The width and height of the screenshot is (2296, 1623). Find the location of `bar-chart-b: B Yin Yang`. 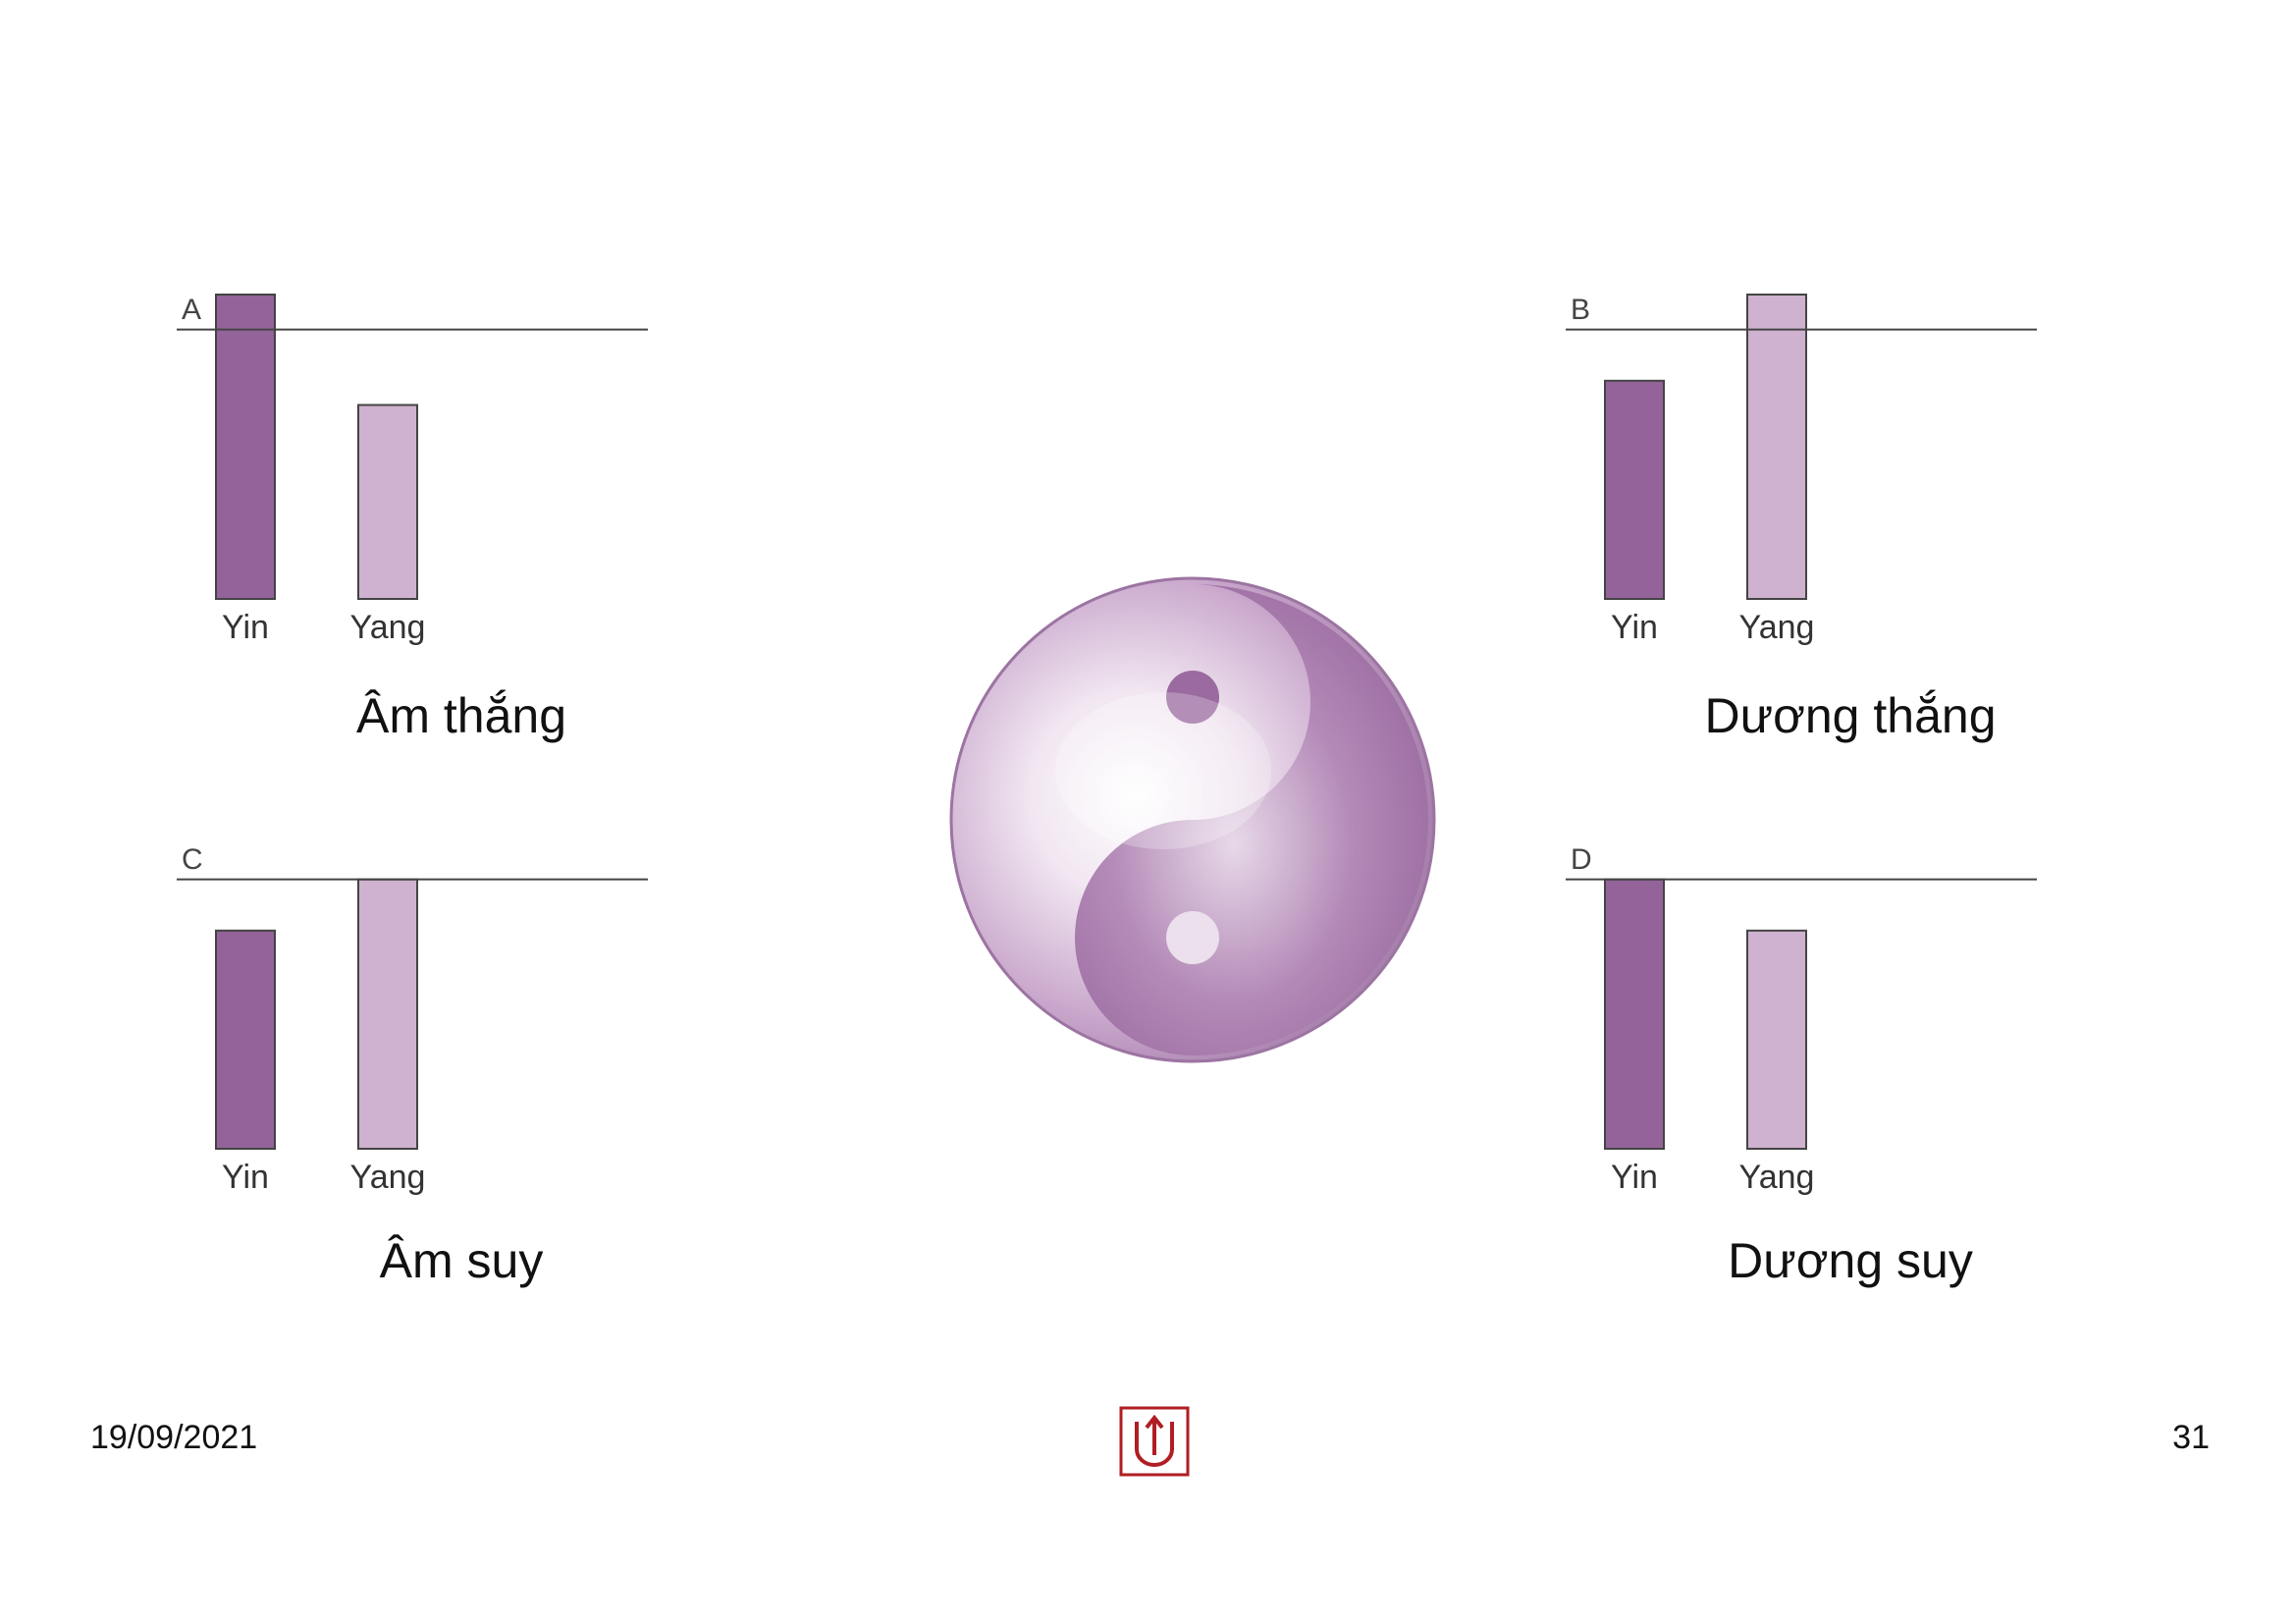

bar-chart-b: B Yin Yang is located at coordinates (1802, 470).